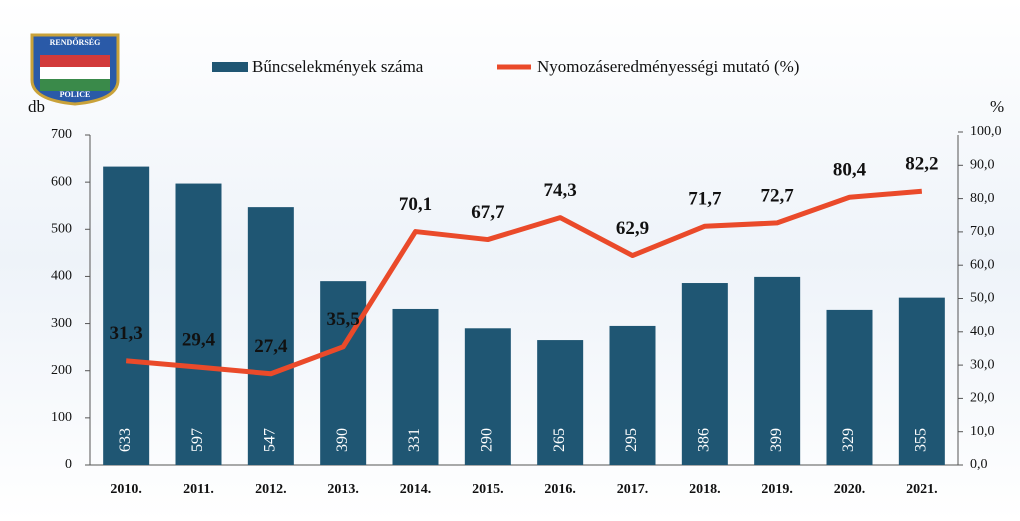 This screenshot has width=1020, height=521. I want to click on bar-value-label: 597, so click(197, 440).